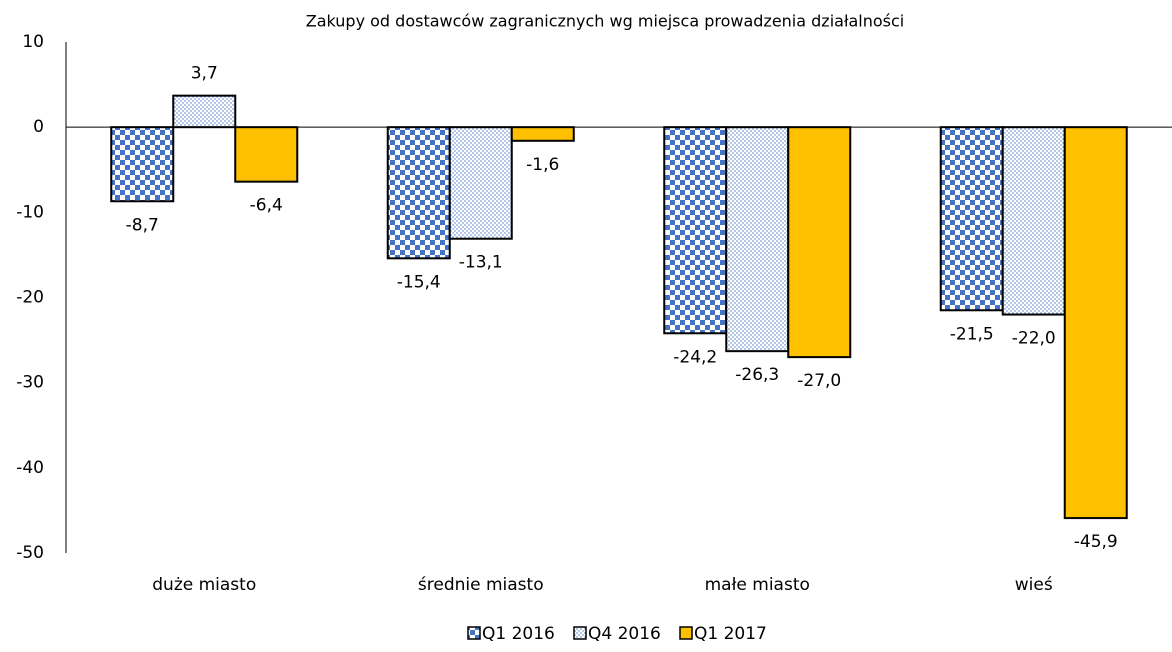  I want to click on data-label: -15,4, so click(419, 282).